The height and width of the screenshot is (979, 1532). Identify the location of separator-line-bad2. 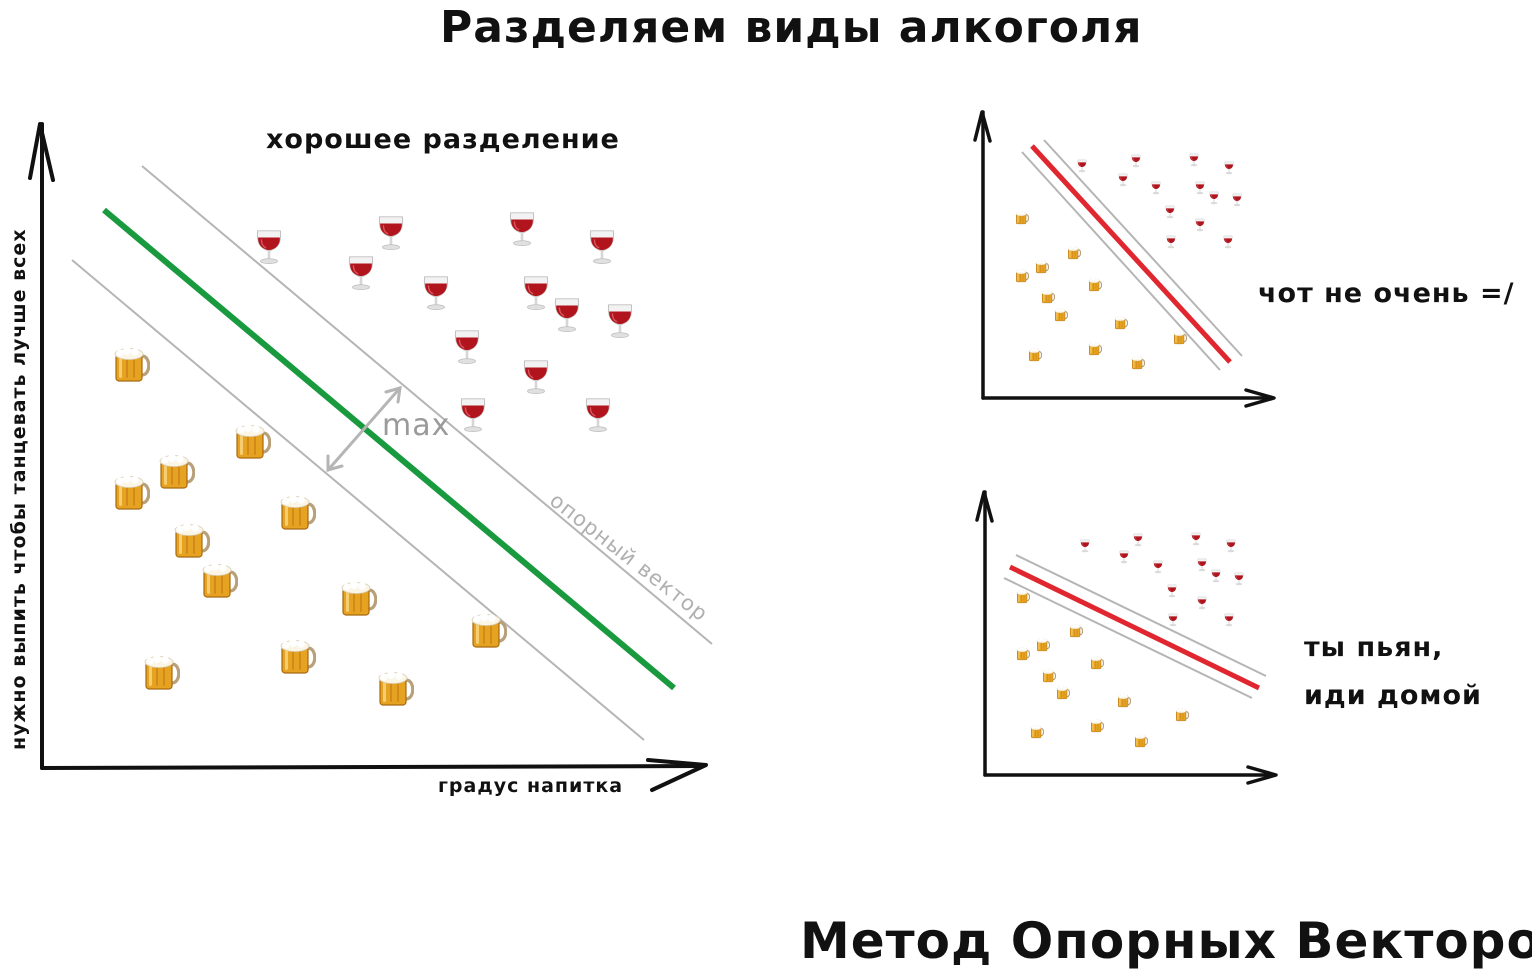
(1134, 627).